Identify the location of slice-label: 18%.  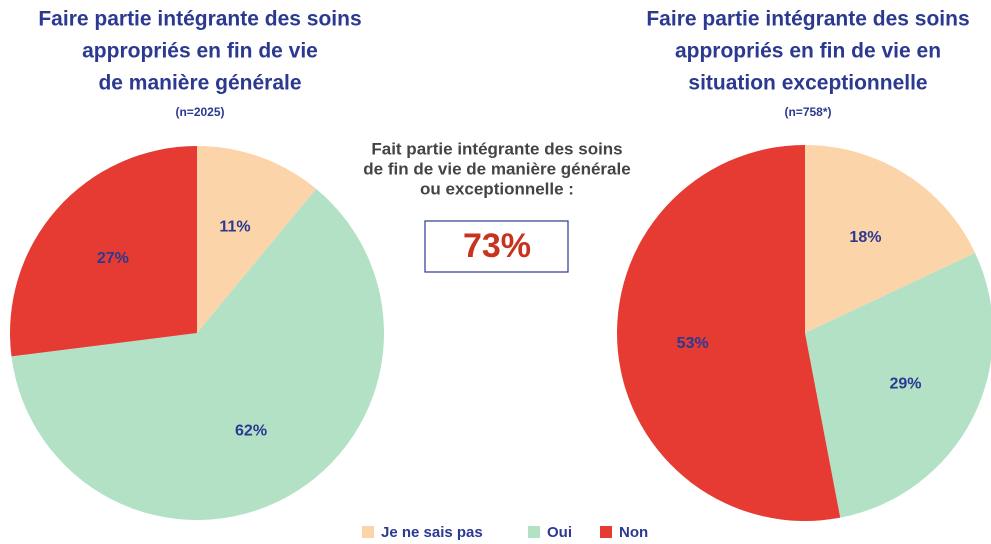
(865, 237).